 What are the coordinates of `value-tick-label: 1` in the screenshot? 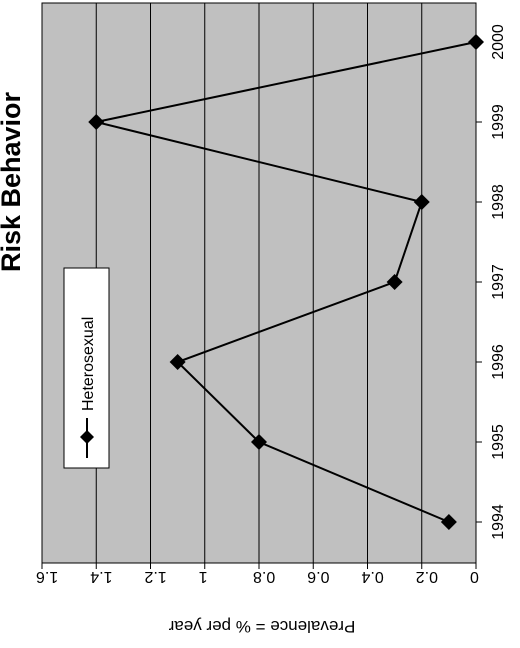 It's located at (203, 576).